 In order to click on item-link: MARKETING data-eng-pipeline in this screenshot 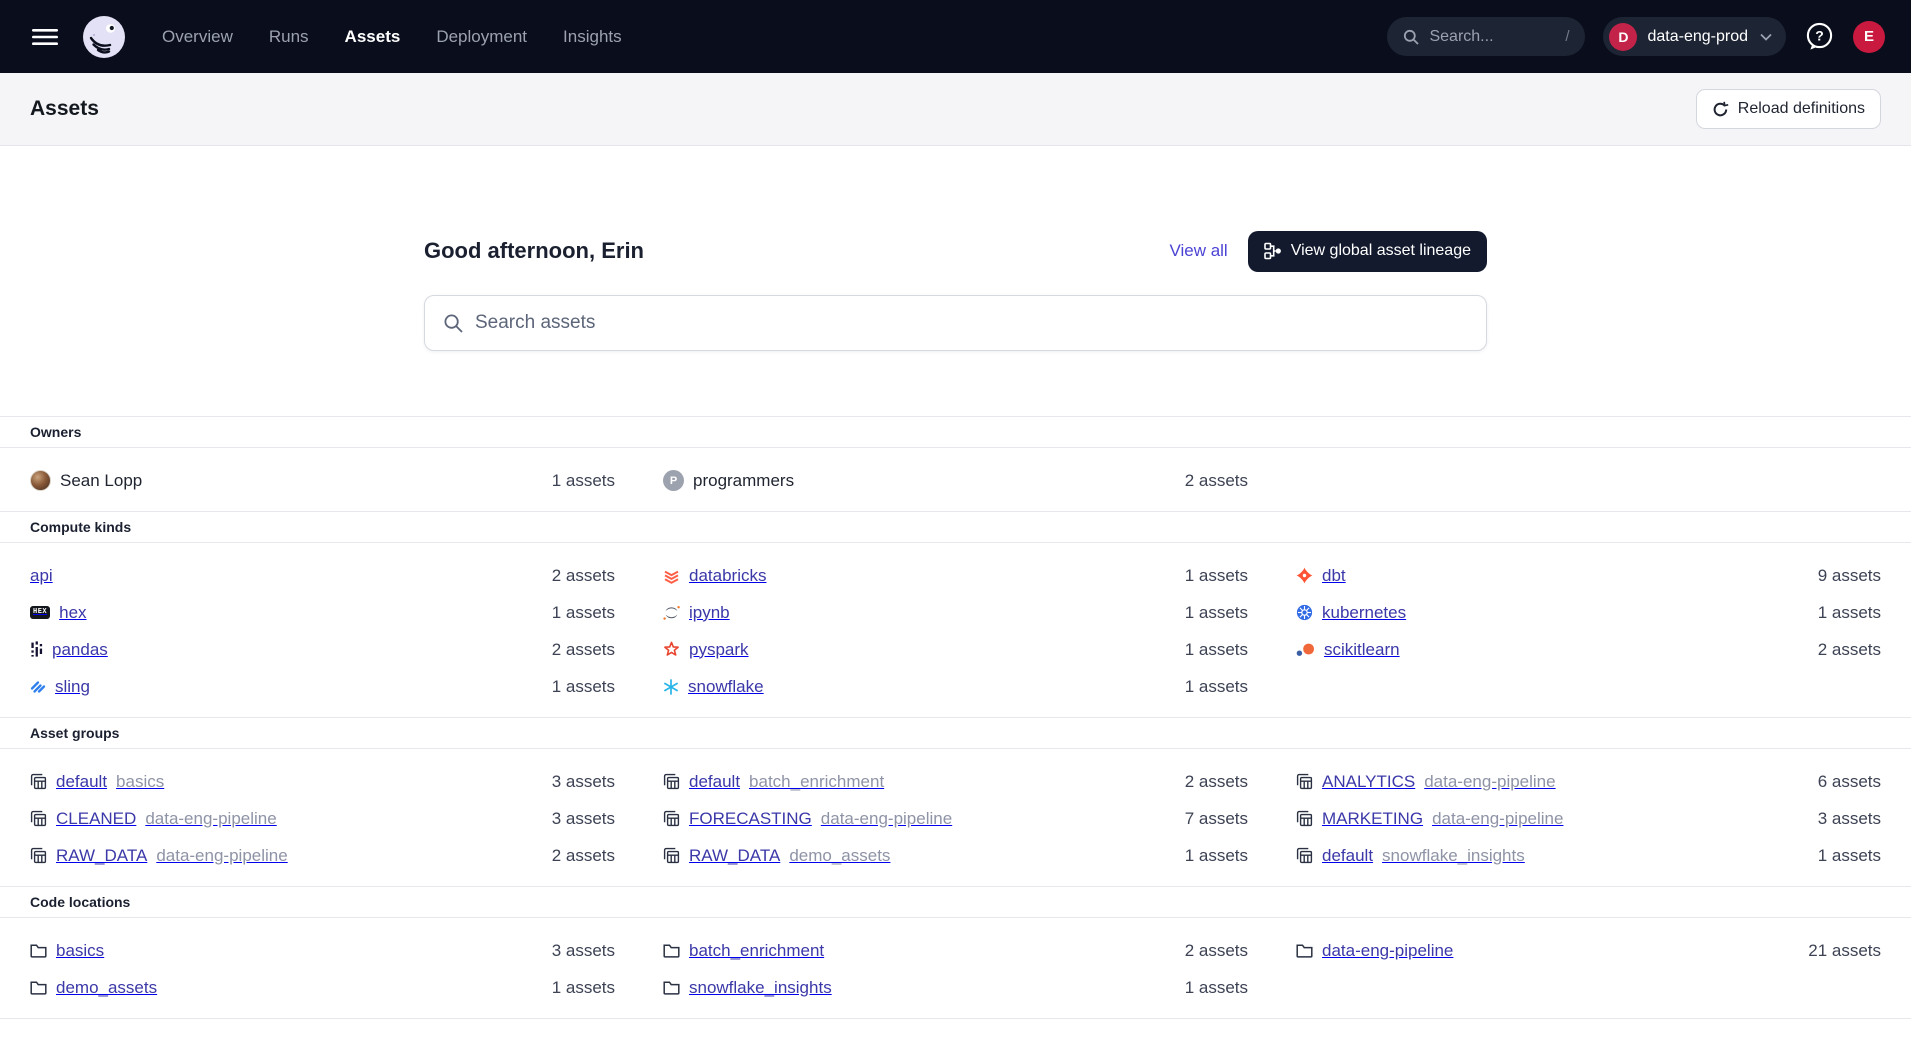, I will do `click(1429, 819)`.